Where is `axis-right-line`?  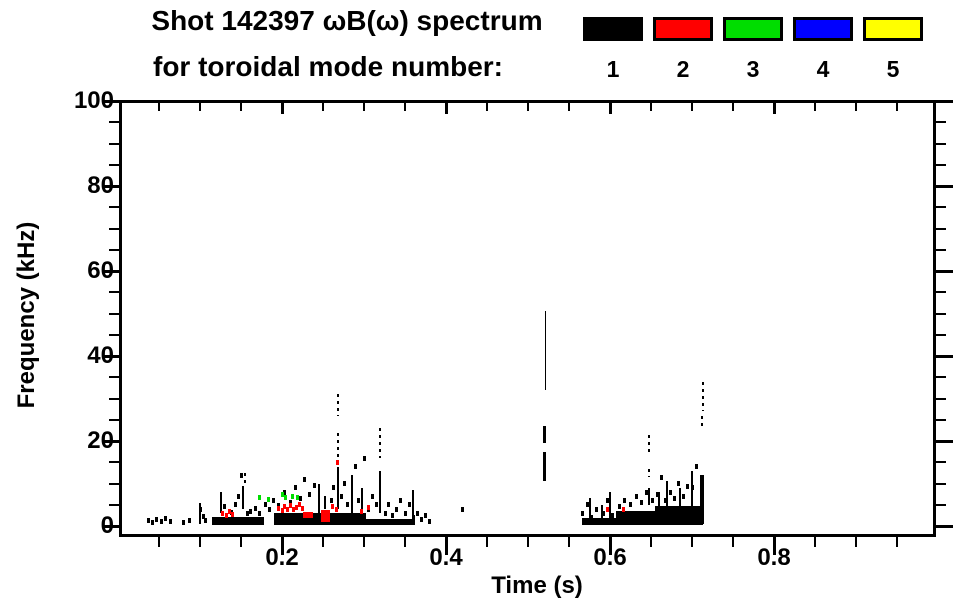
axis-right-line is located at coordinates (934, 318).